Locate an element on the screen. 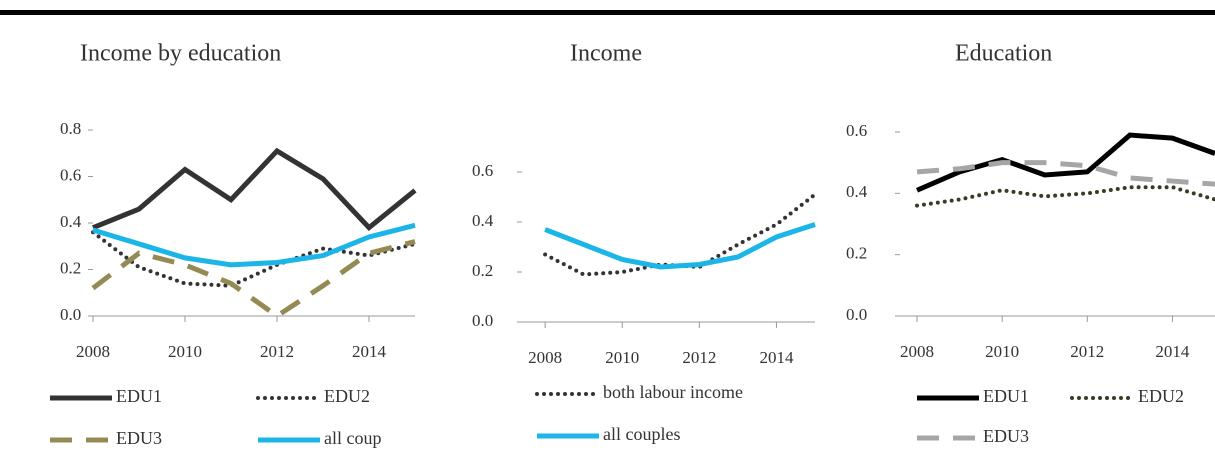  chart-title: Education is located at coordinates (1003, 54).